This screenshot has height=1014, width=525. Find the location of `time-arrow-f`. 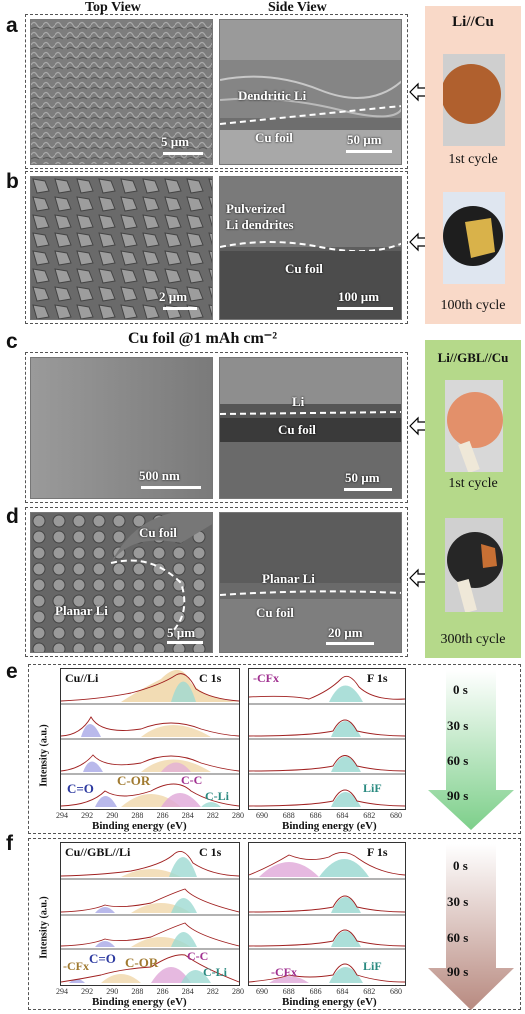

time-arrow-f is located at coordinates (471, 927).